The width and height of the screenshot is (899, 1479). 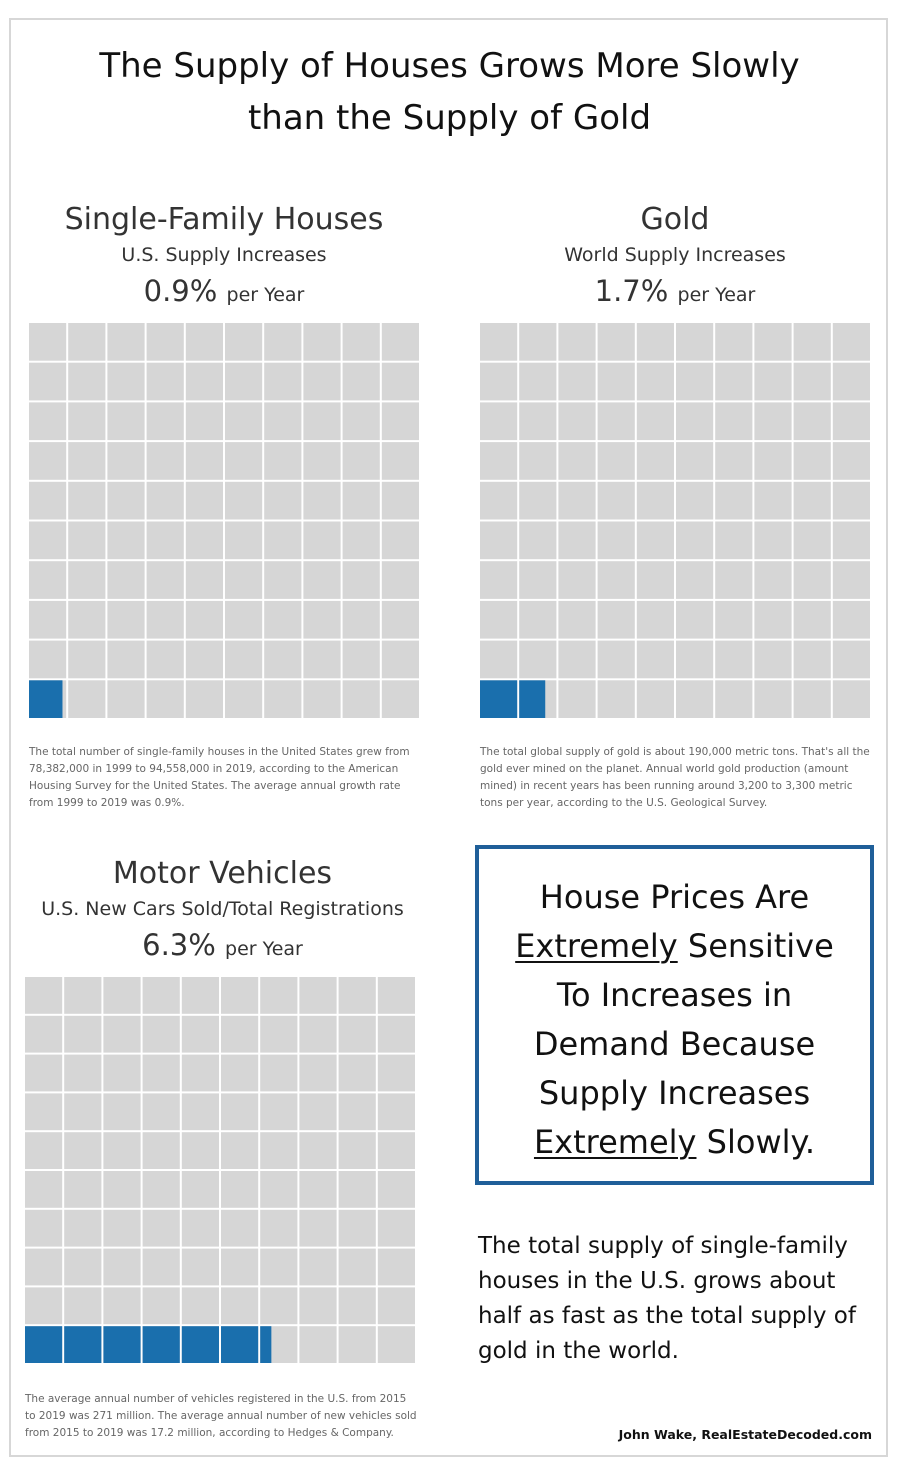 I want to click on gold-waffle-chart, so click(x=675, y=520).